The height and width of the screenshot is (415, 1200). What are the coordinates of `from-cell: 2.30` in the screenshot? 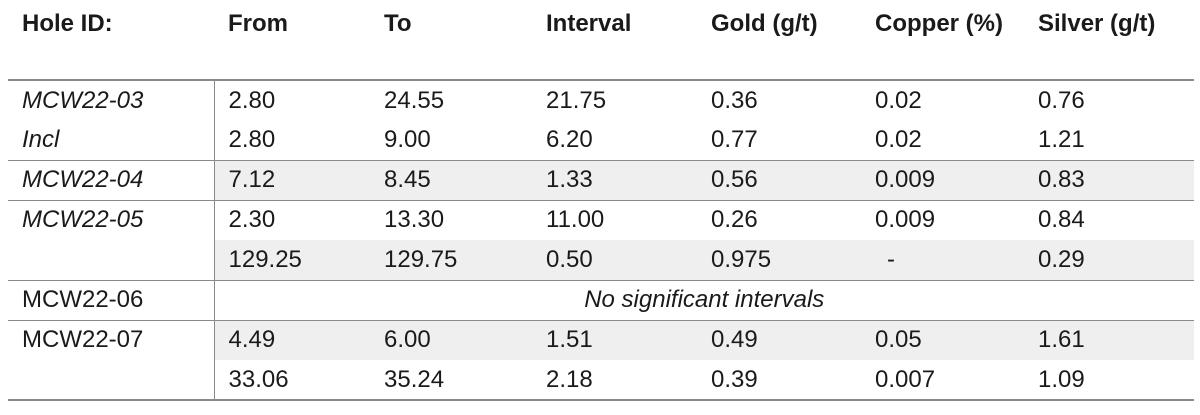 It's located at (292, 219).